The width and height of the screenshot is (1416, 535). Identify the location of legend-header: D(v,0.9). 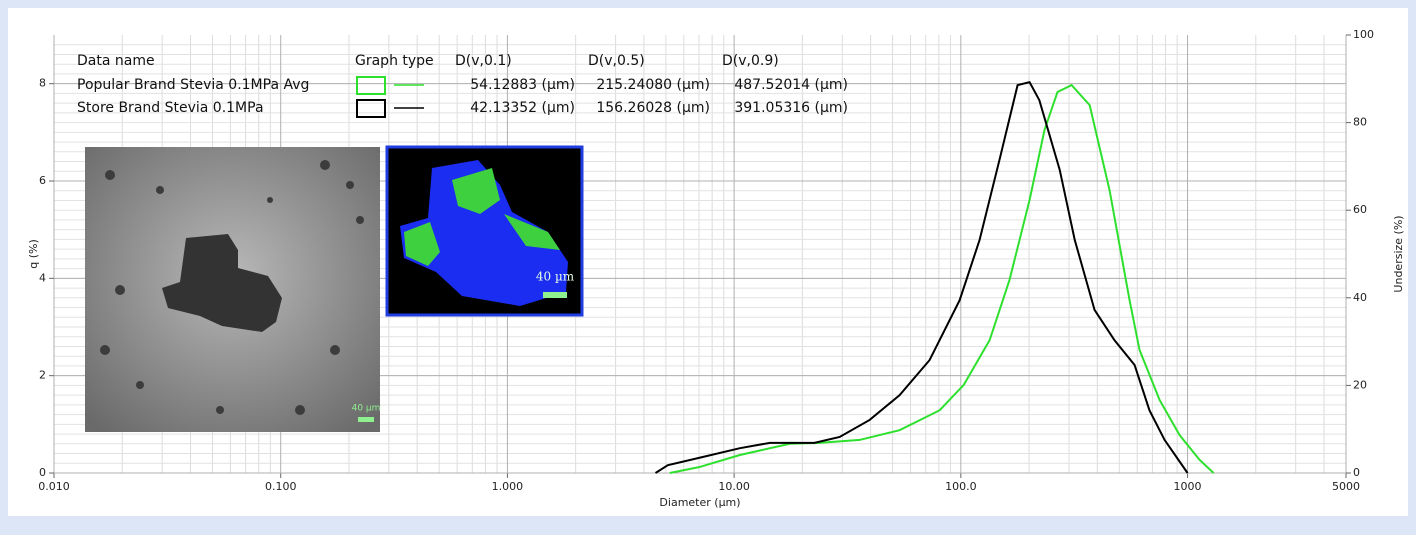
(750, 61).